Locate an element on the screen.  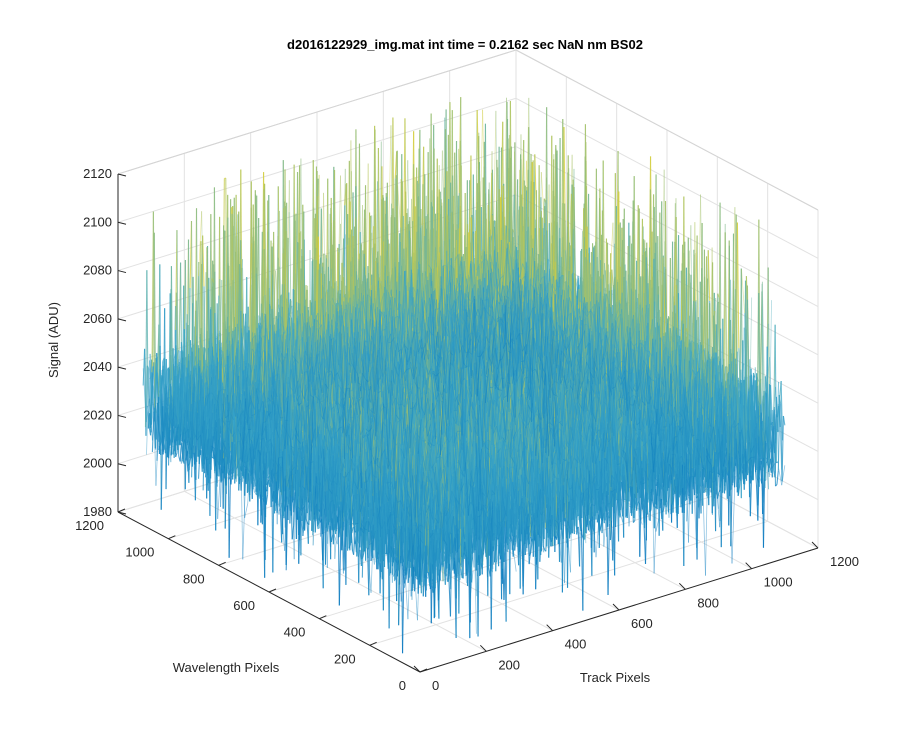
floor-grid-line is located at coordinates (568, 583).